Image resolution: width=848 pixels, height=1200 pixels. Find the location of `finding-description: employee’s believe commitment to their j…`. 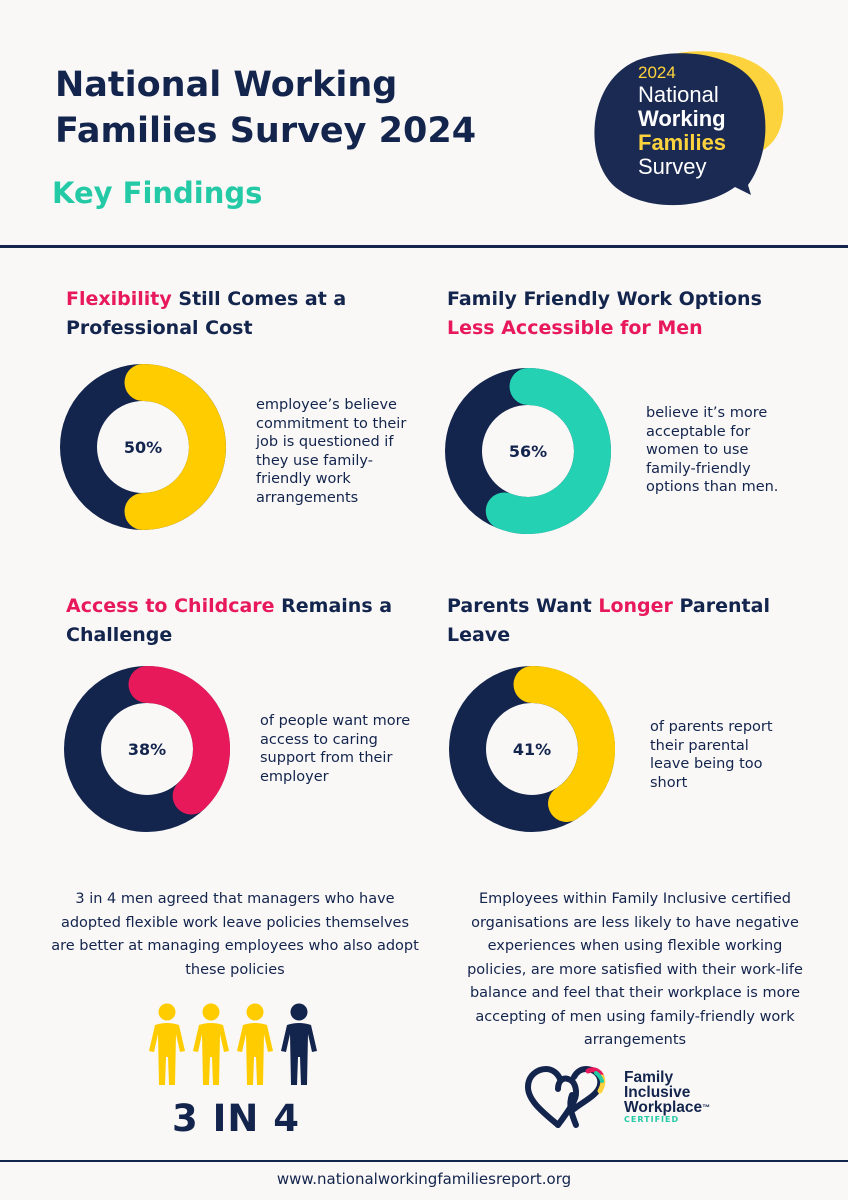

finding-description: employee’s believe commitment to their j… is located at coordinates (331, 451).